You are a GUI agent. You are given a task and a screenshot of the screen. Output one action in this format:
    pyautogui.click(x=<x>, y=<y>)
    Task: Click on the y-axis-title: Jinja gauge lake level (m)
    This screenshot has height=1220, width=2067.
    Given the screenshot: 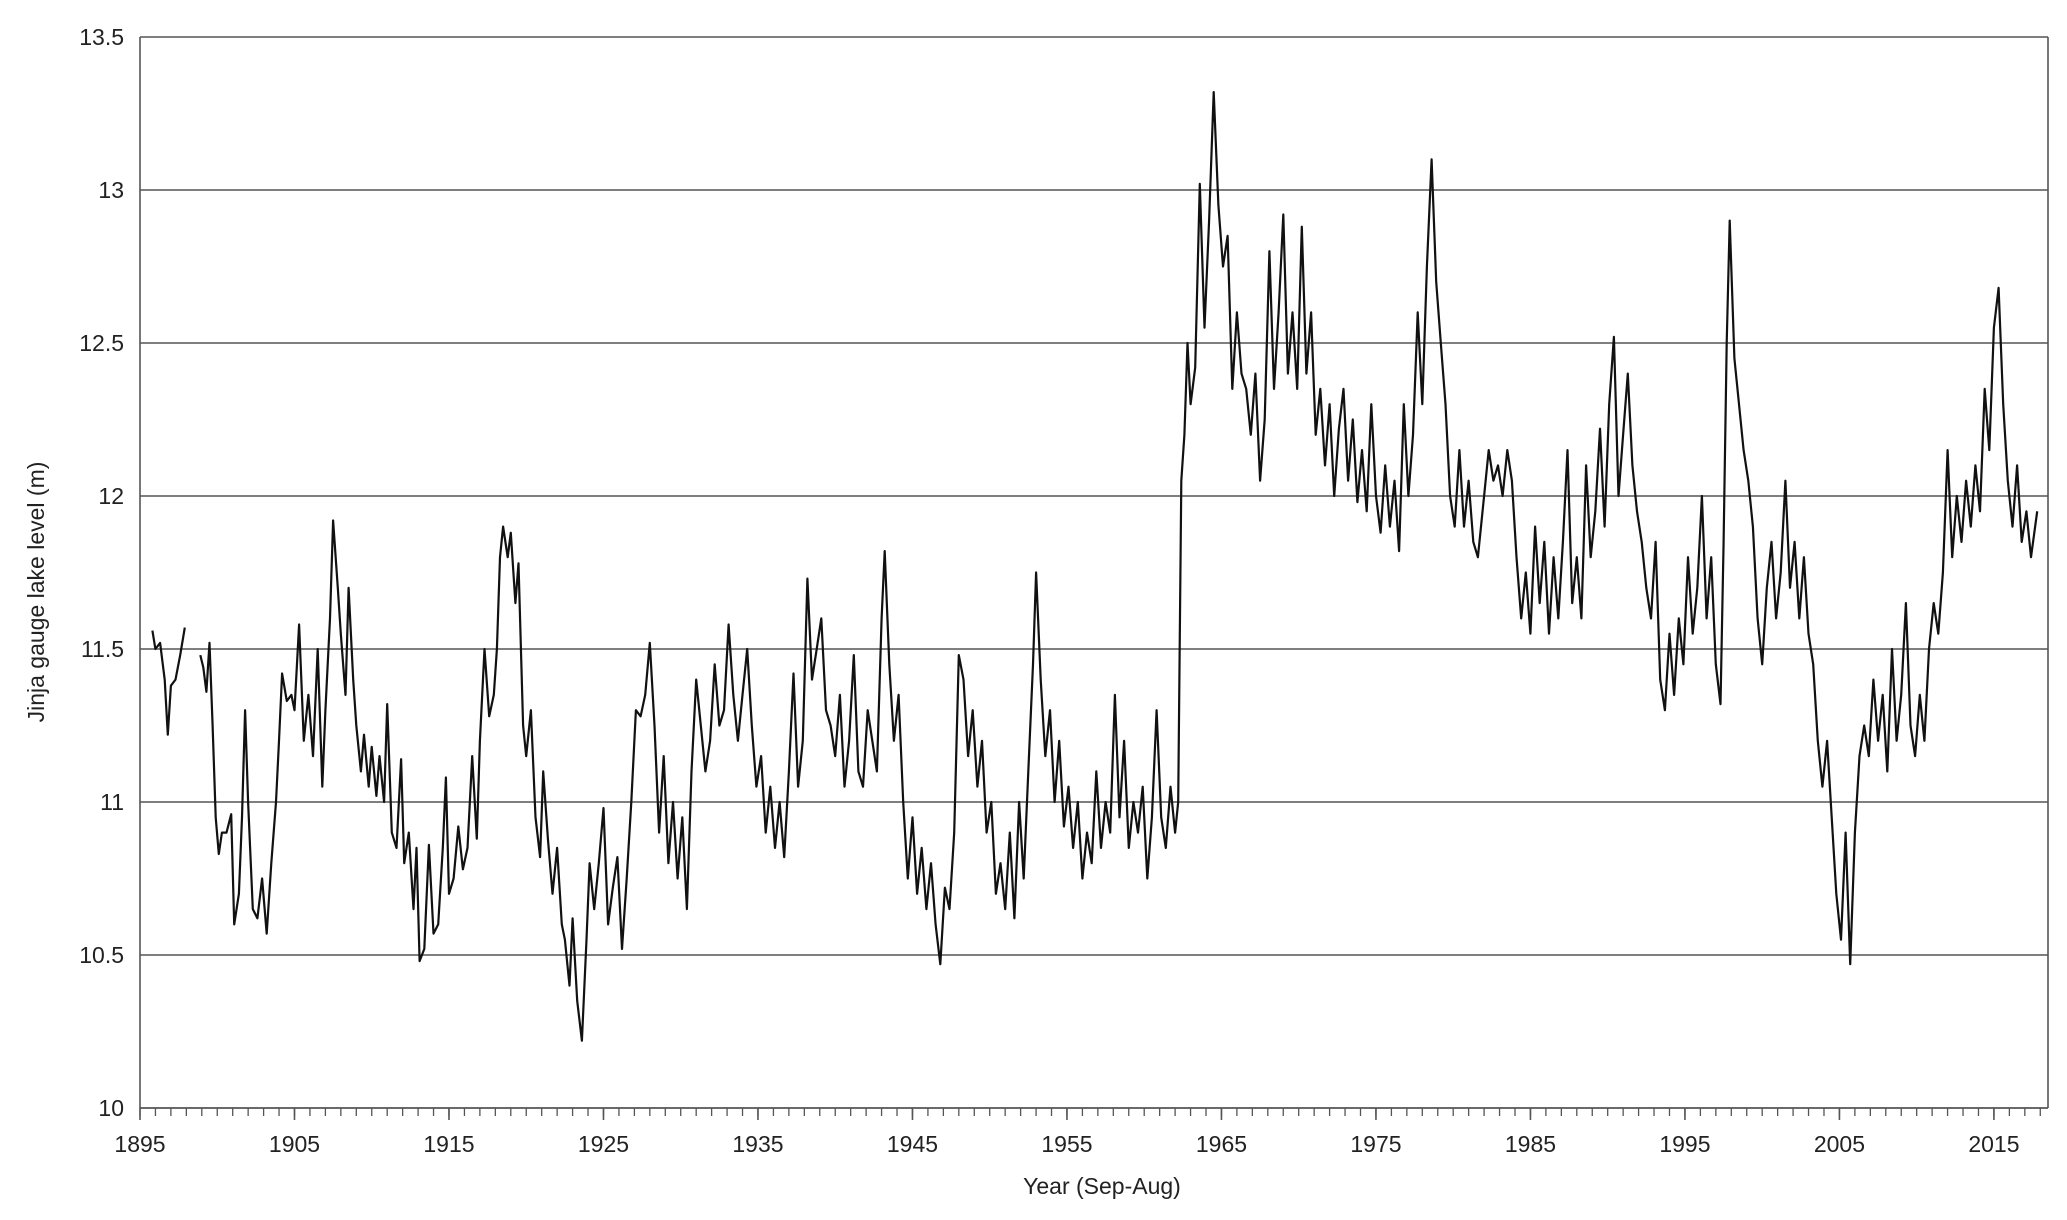 What is the action you would take?
    pyautogui.click(x=36, y=592)
    